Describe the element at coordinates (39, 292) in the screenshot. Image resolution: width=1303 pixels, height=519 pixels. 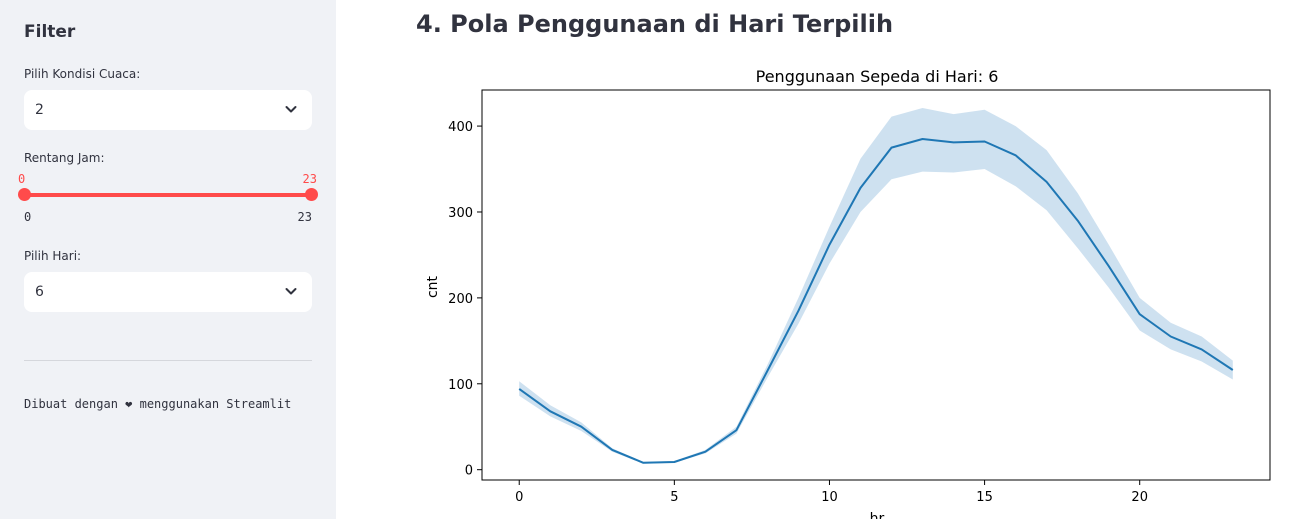
I see `day-select-value: 6` at that location.